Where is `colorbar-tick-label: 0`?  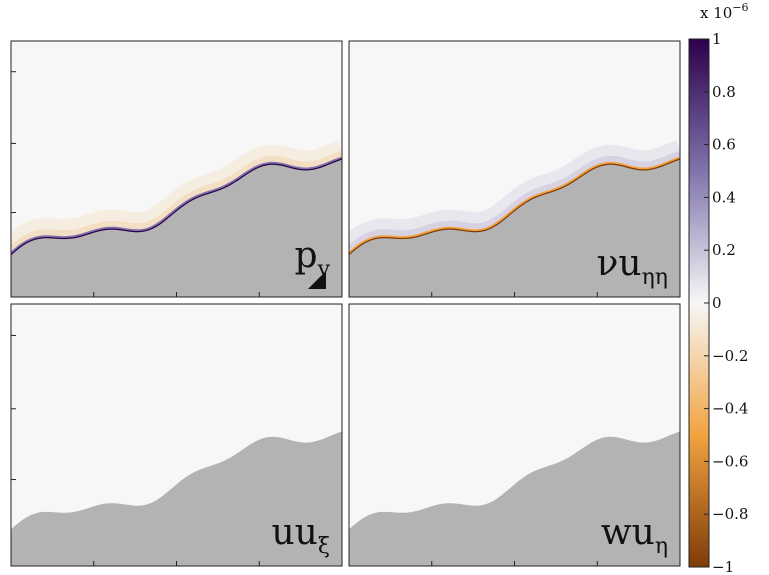 colorbar-tick-label: 0 is located at coordinates (717, 303).